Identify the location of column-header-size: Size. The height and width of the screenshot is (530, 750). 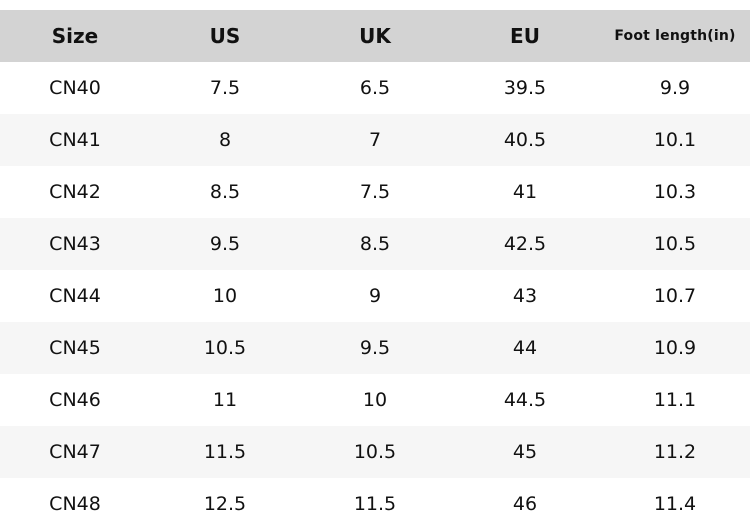
(75, 36).